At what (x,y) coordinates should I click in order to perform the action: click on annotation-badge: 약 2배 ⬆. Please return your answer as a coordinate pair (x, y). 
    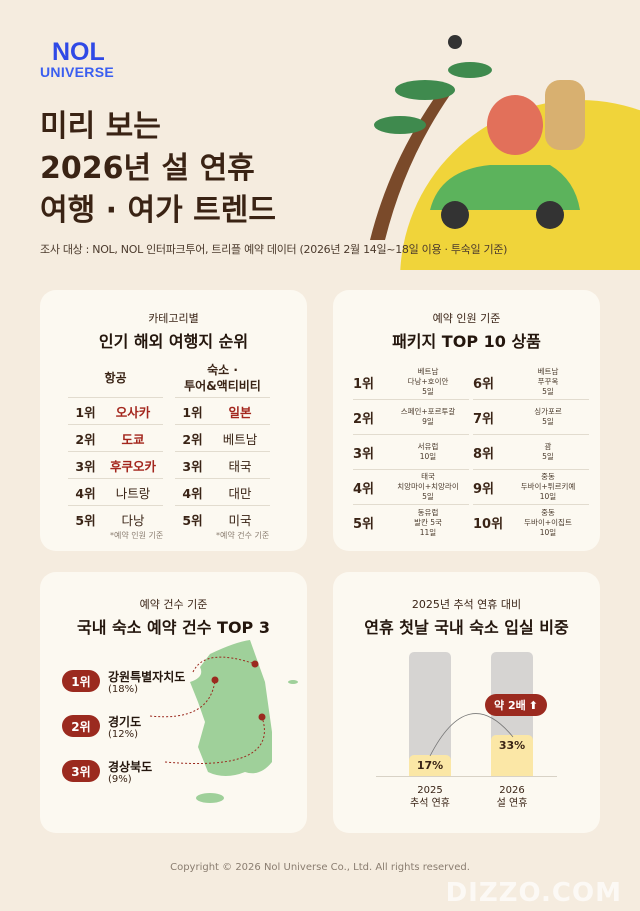
    Looking at the image, I should click on (516, 705).